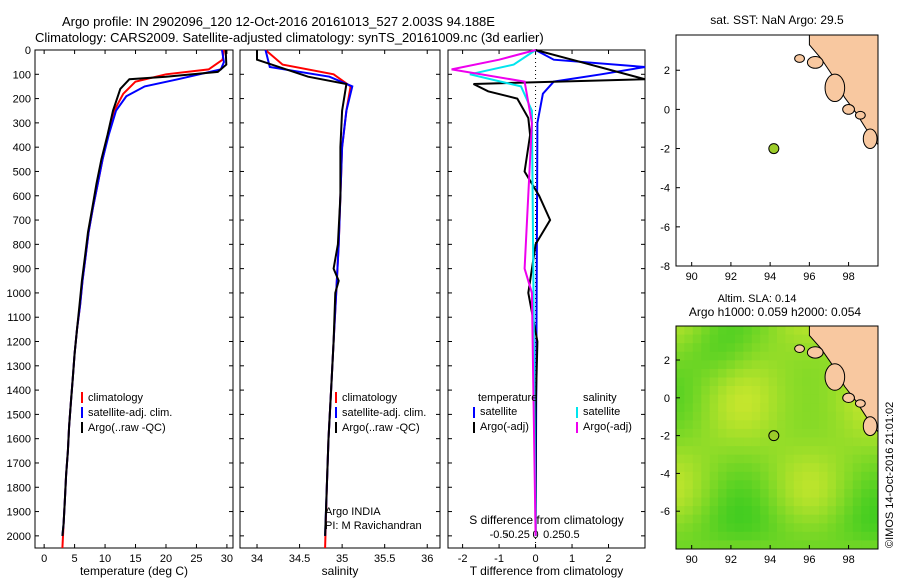 This screenshot has width=900, height=580. Describe the element at coordinates (665, 437) in the screenshot. I see `map-ytick-label: -2` at that location.